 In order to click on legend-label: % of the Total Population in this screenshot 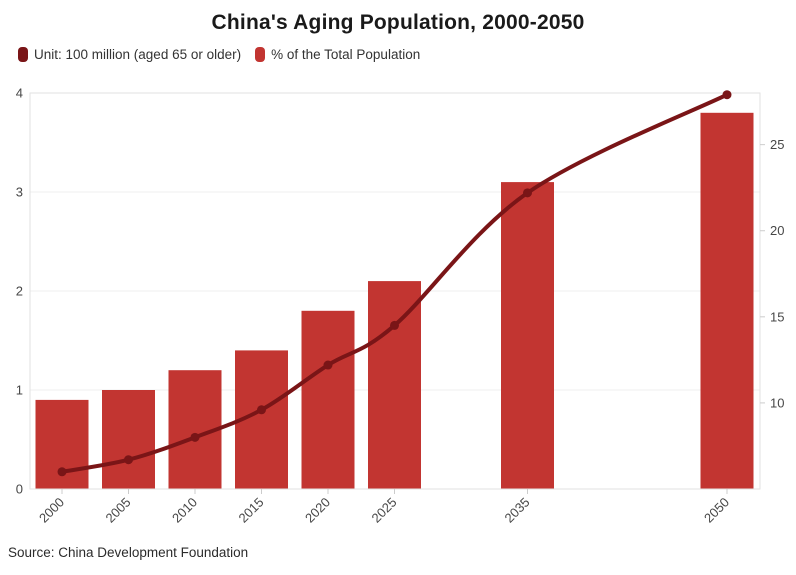, I will do `click(346, 54)`.